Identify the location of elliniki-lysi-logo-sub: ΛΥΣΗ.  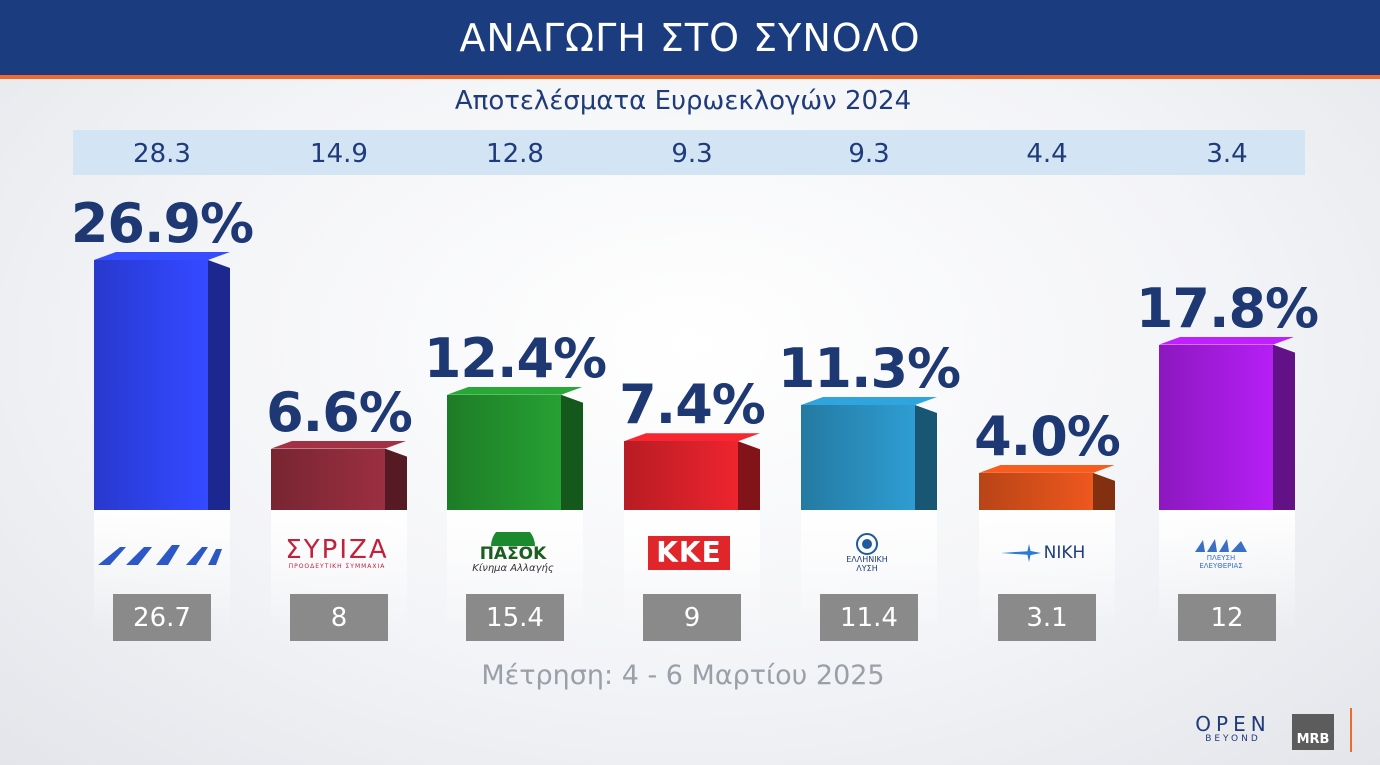
(867, 568).